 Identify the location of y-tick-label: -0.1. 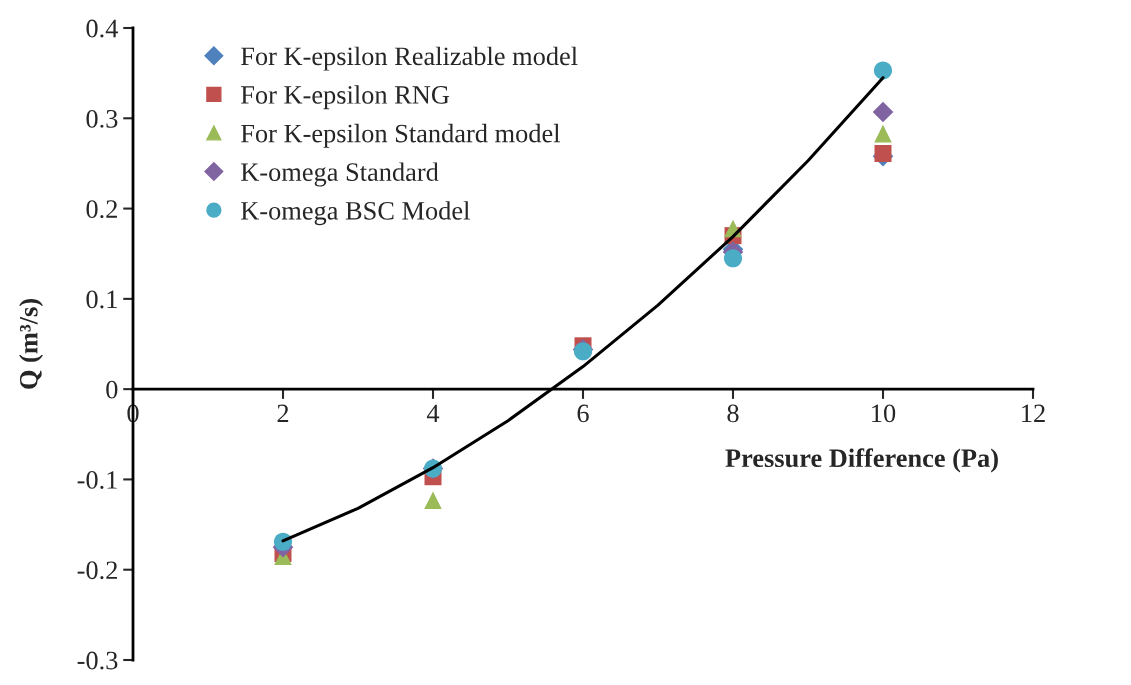
(97, 480).